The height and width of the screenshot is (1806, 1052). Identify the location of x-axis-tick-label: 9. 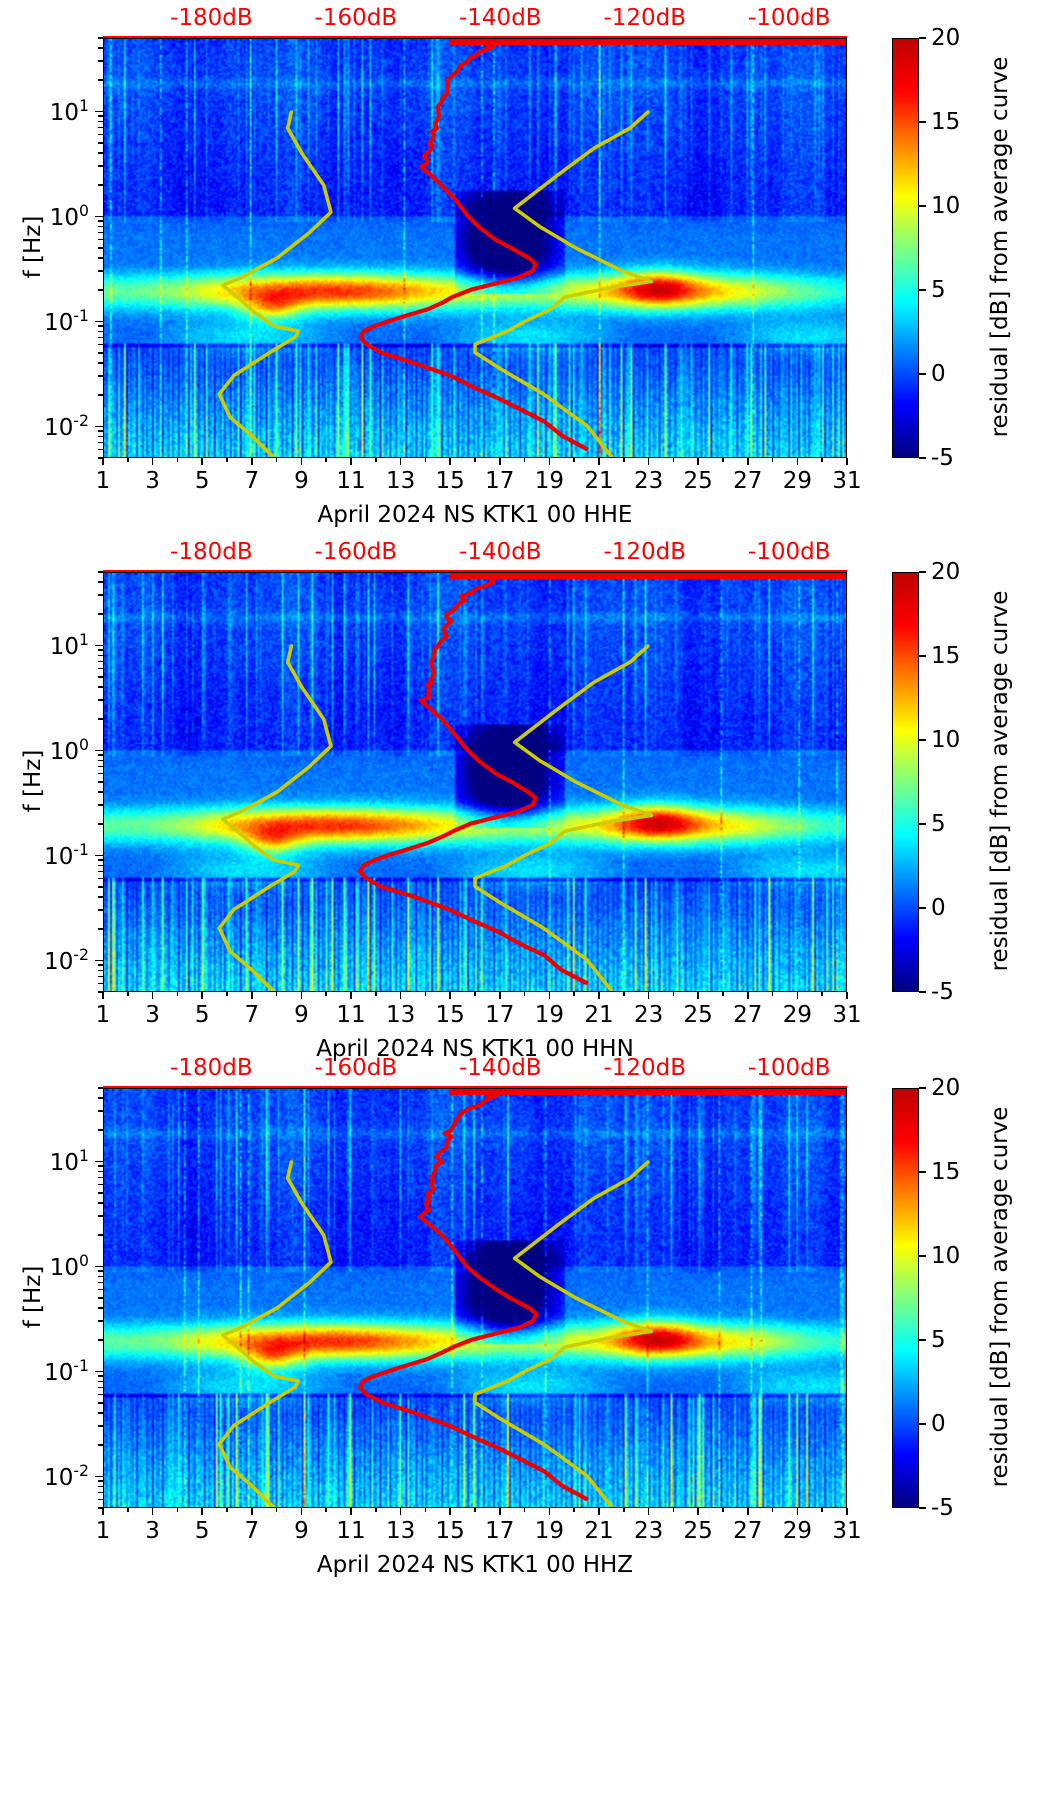
(301, 1015).